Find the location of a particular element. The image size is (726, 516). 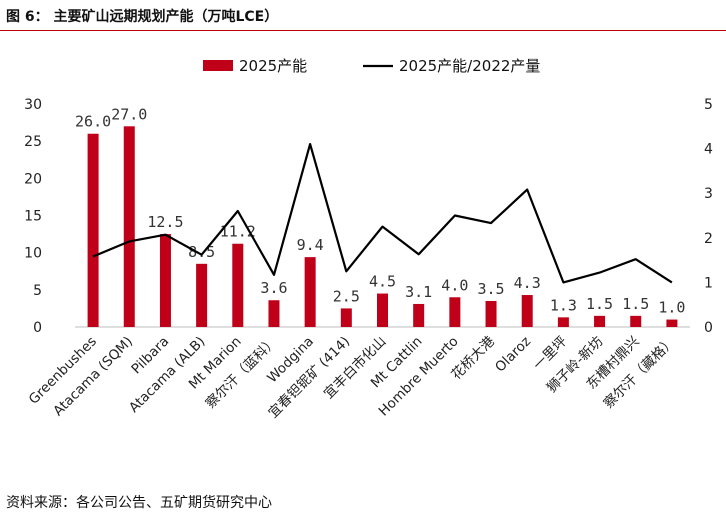

y-tick-label: 15 is located at coordinates (33, 217).